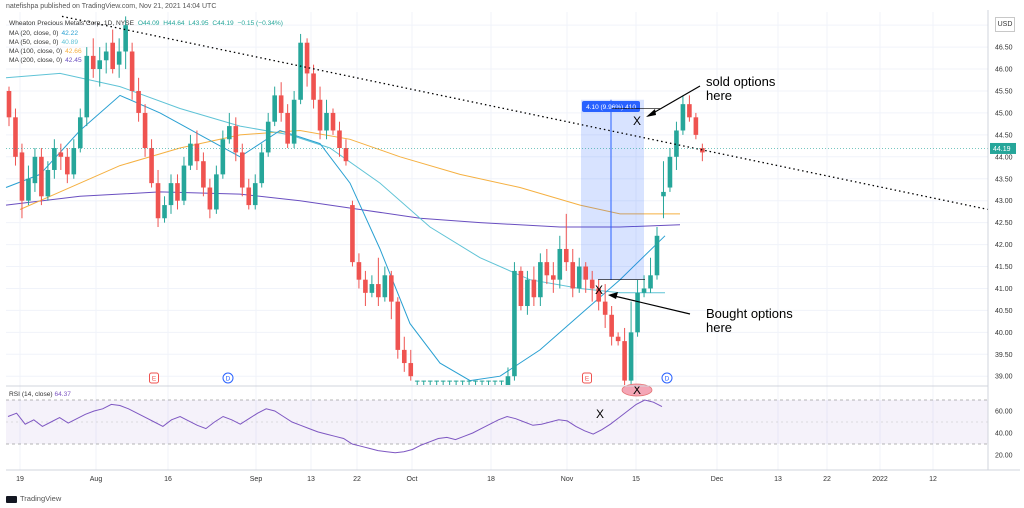 The image size is (1024, 508). Describe the element at coordinates (497, 426) in the screenshot. I see `rsi-panel` at that location.